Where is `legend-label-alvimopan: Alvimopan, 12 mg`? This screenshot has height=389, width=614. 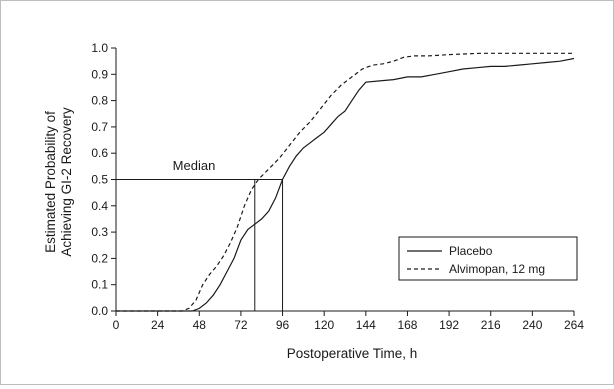 legend-label-alvimopan: Alvimopan, 12 mg is located at coordinates (497, 269).